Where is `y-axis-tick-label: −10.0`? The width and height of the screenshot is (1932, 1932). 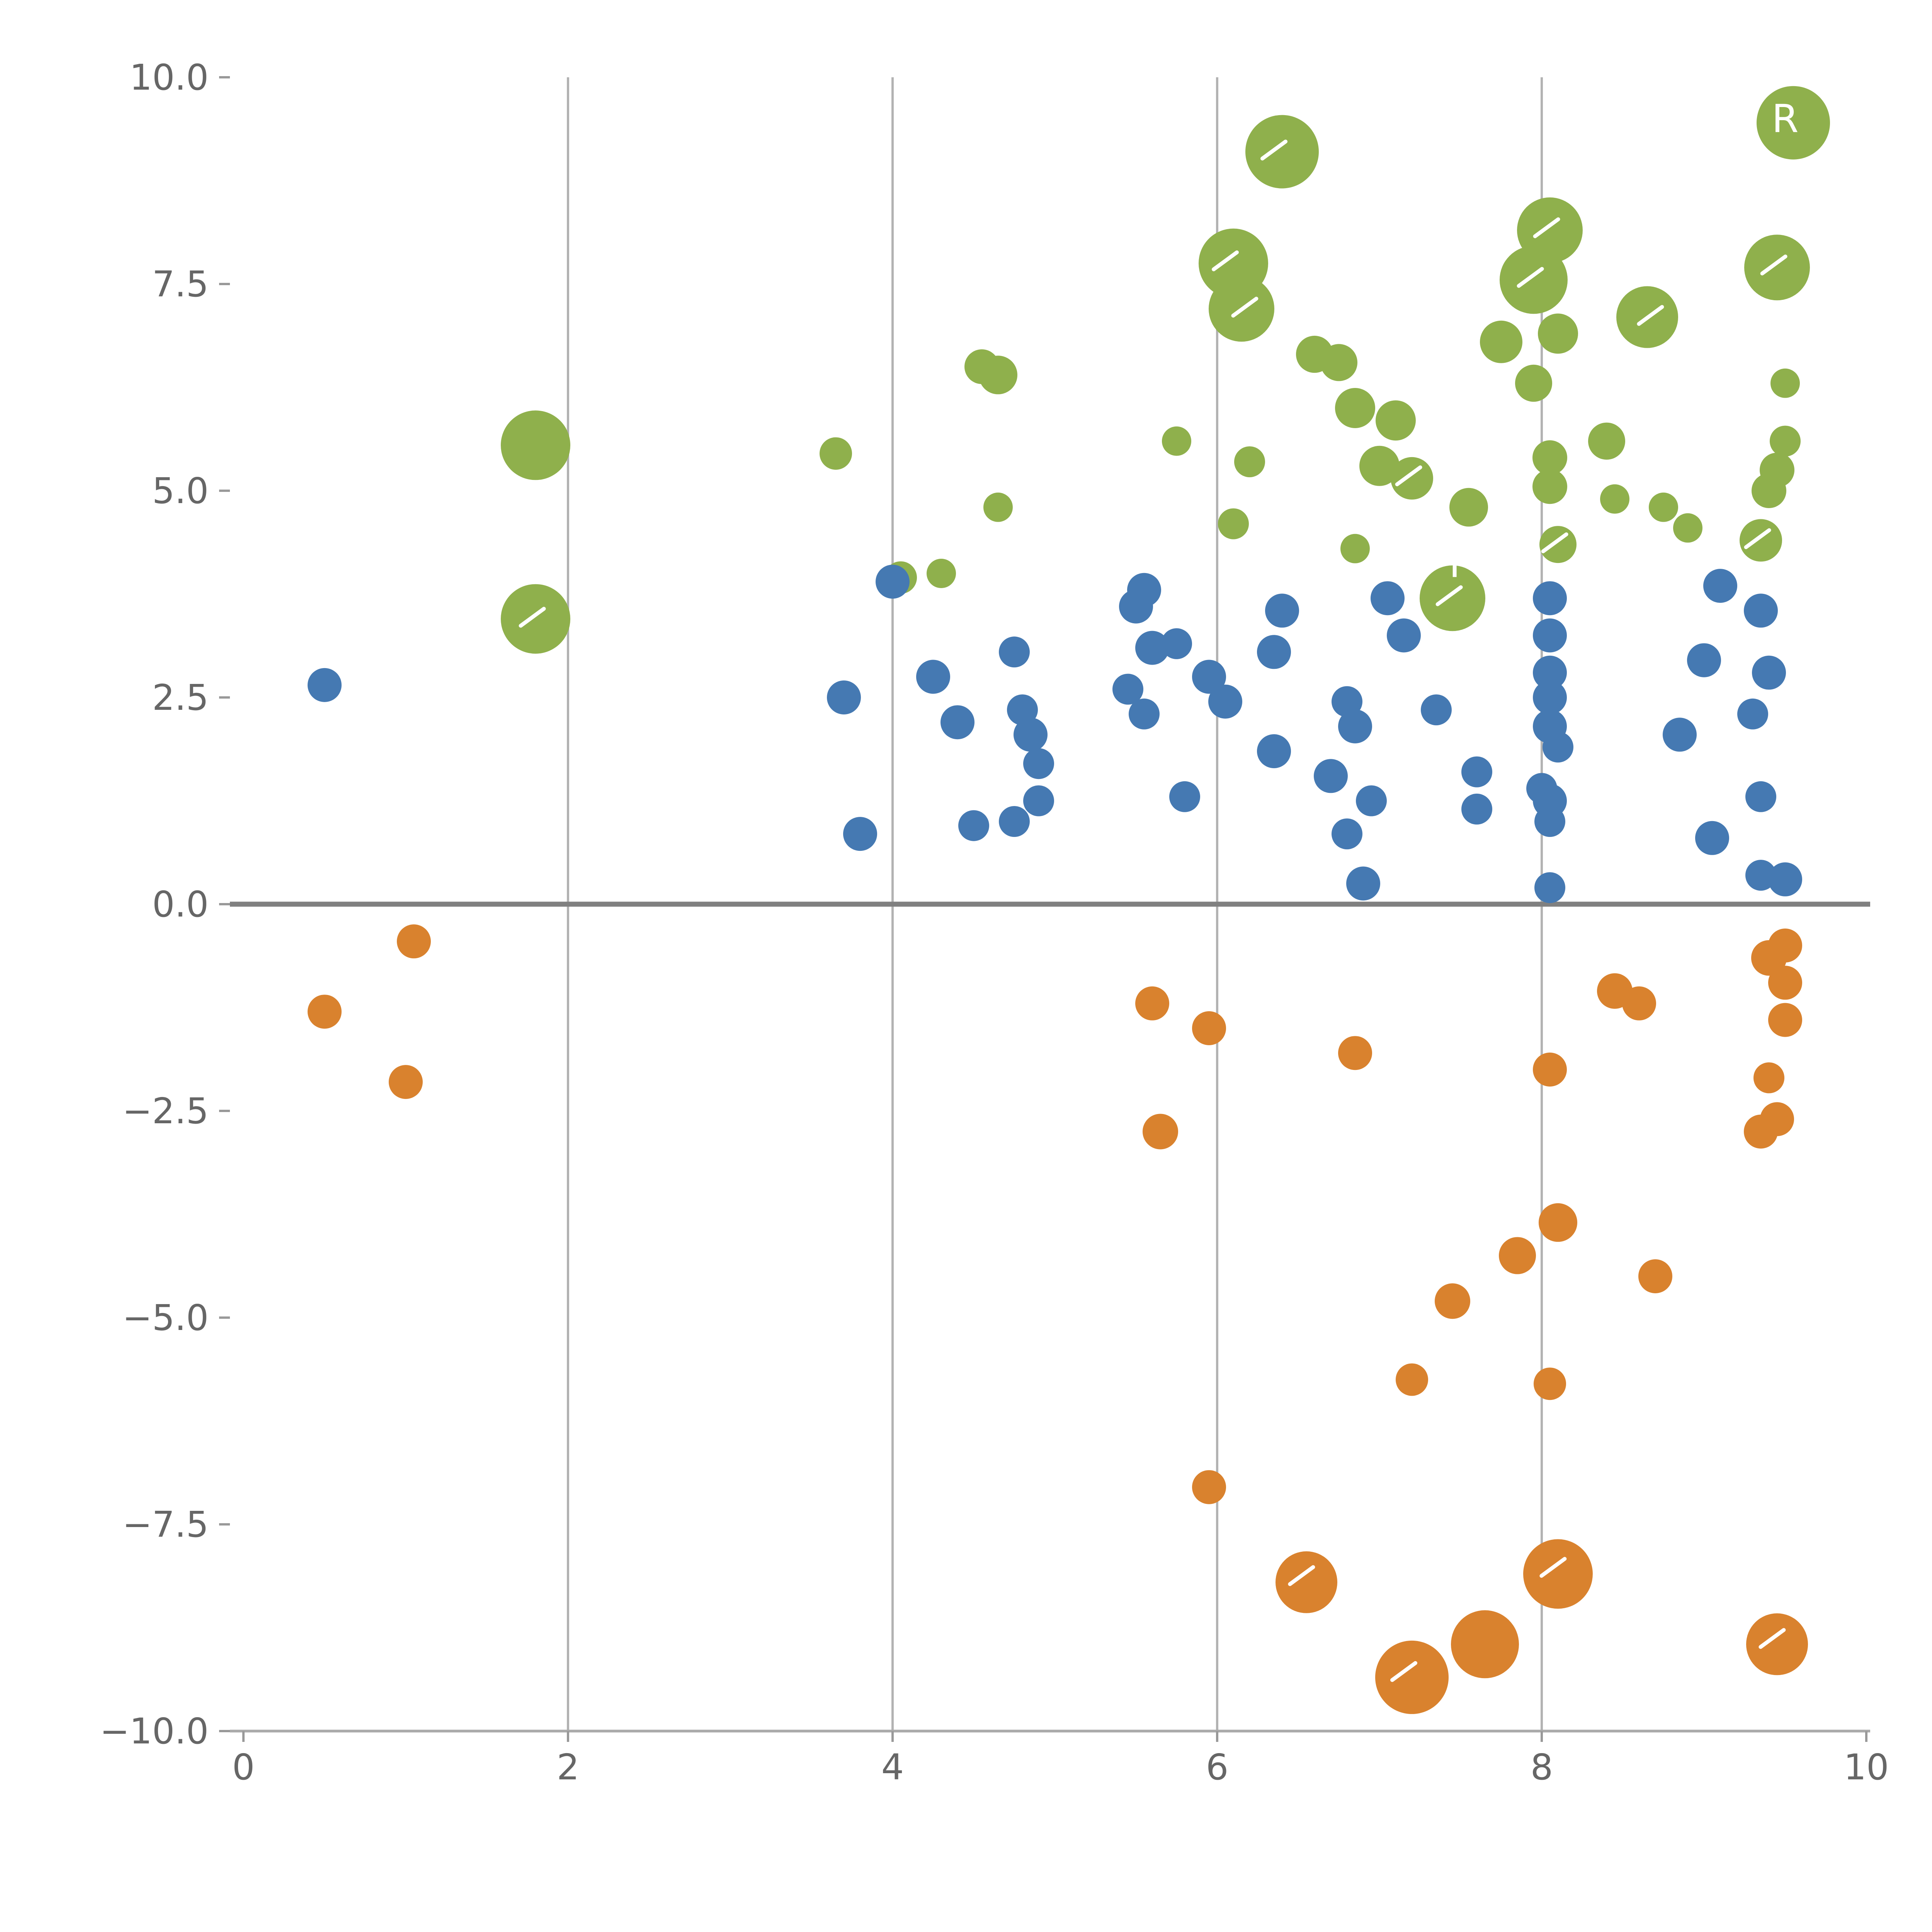 y-axis-tick-label: −10.0 is located at coordinates (154, 1731).